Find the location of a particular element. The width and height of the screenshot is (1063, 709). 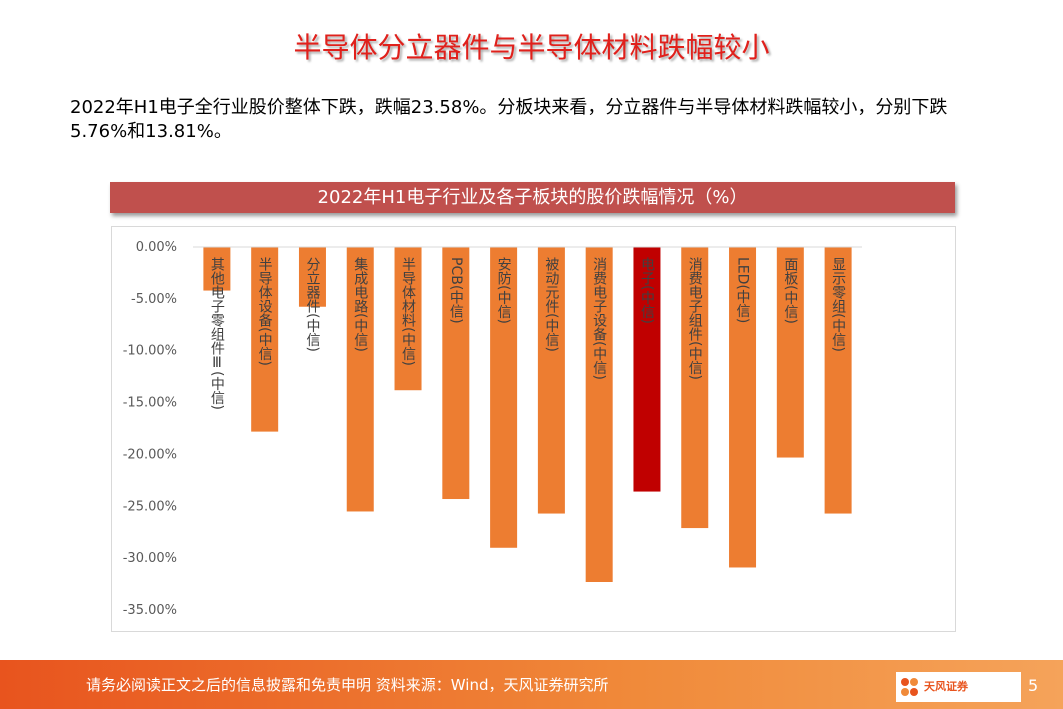

category-label: 被动元件(中信) is located at coordinates (551, 304).